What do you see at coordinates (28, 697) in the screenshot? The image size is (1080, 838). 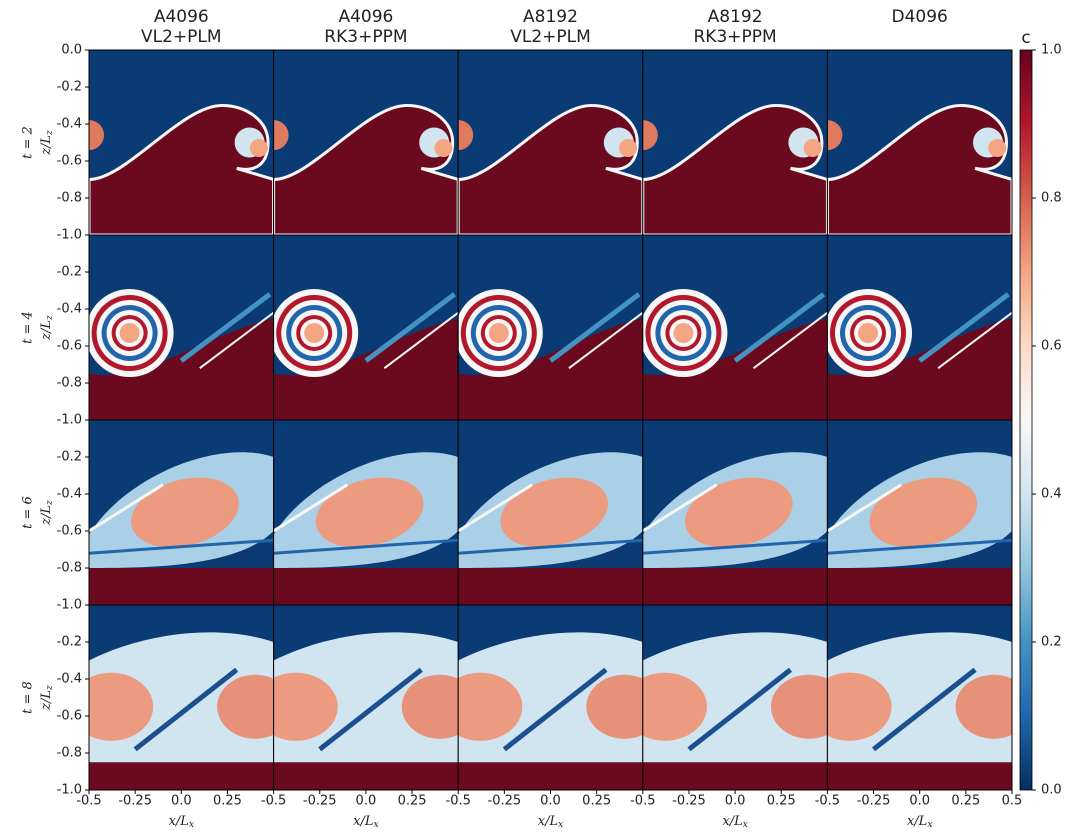 I see `row-label: t = 8` at bounding box center [28, 697].